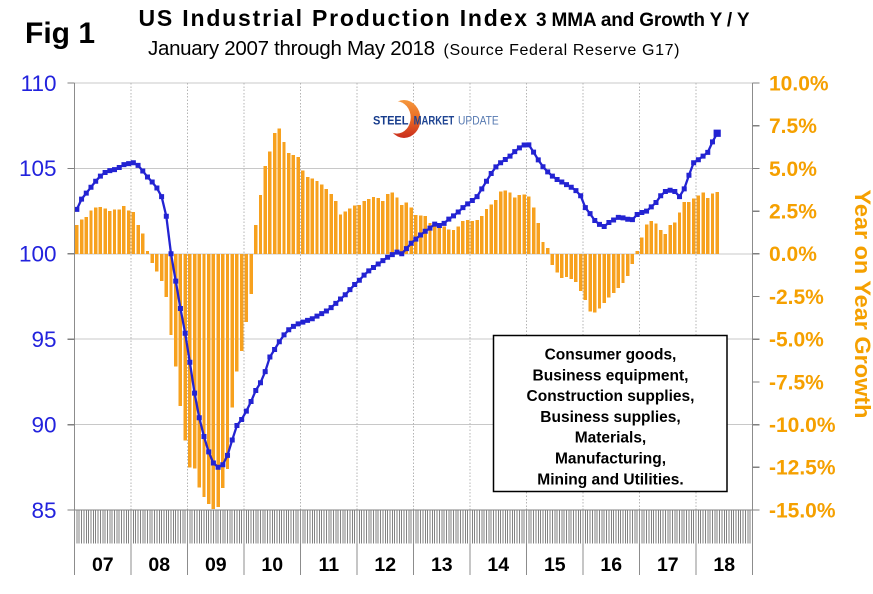  Describe the element at coordinates (802, 468) in the screenshot. I see `svg-text: -12.5%` at that location.